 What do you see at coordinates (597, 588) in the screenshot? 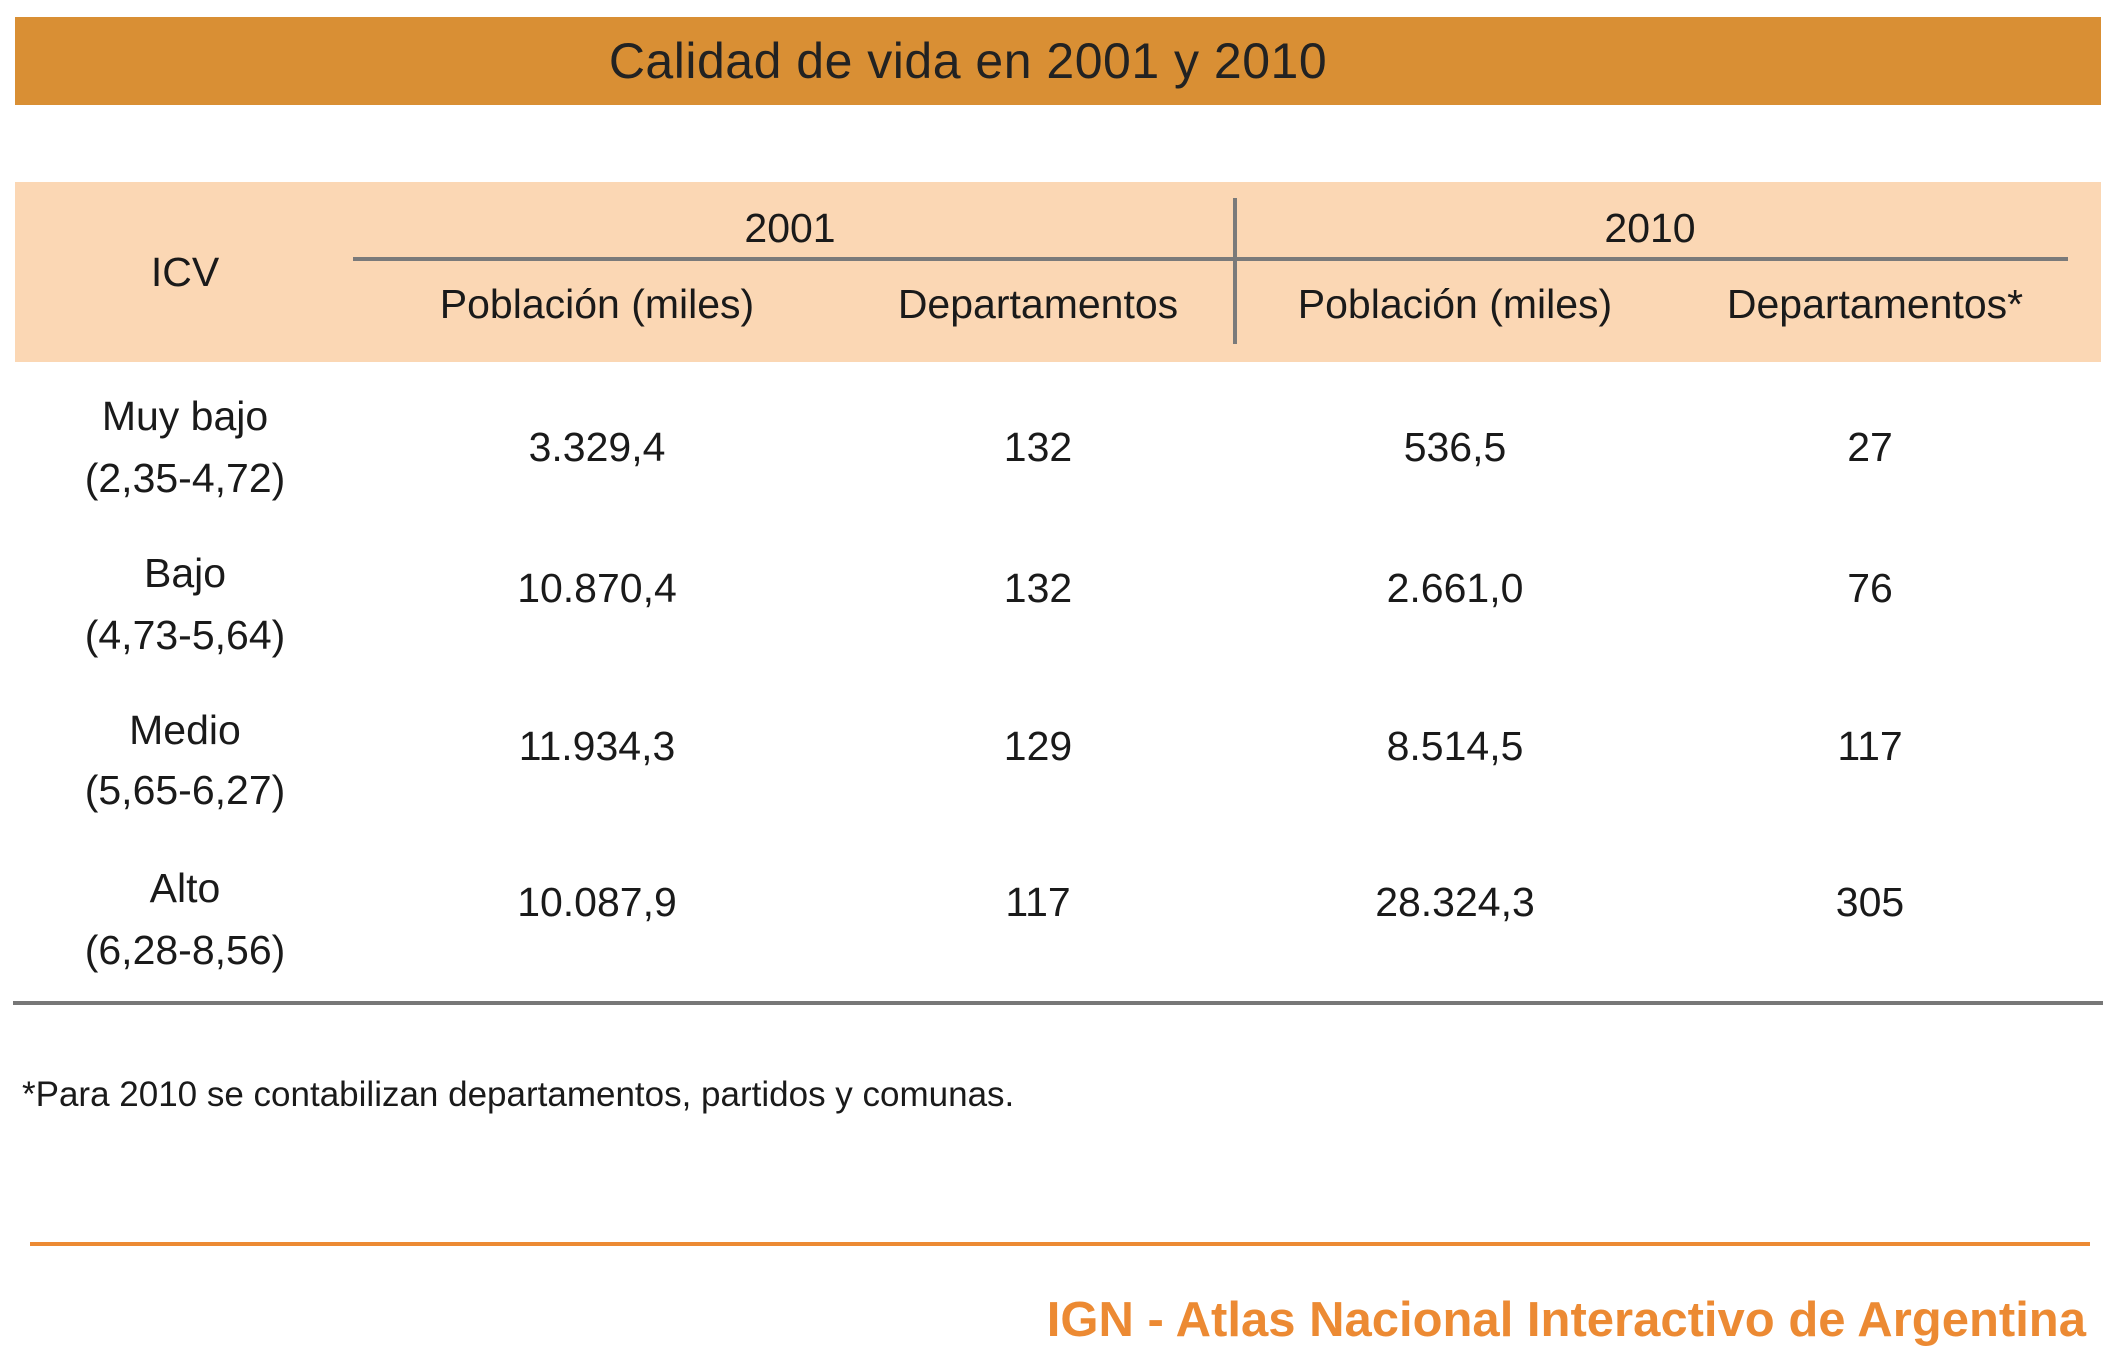
I see `cell-pop-2001: 10.870,4` at bounding box center [597, 588].